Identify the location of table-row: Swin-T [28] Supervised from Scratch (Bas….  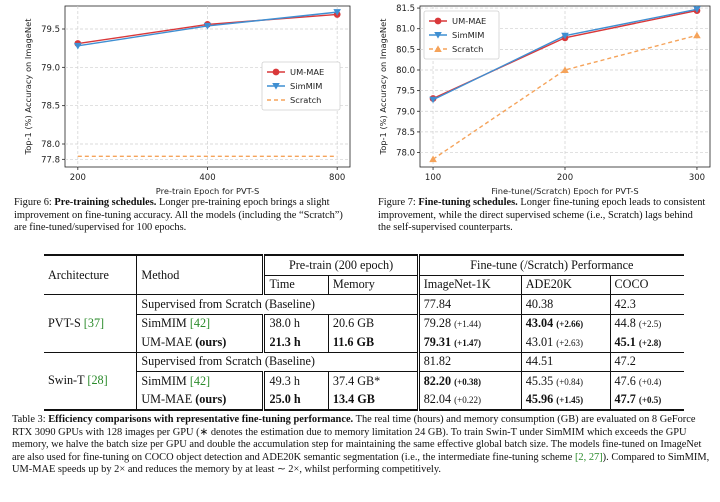
(364, 381).